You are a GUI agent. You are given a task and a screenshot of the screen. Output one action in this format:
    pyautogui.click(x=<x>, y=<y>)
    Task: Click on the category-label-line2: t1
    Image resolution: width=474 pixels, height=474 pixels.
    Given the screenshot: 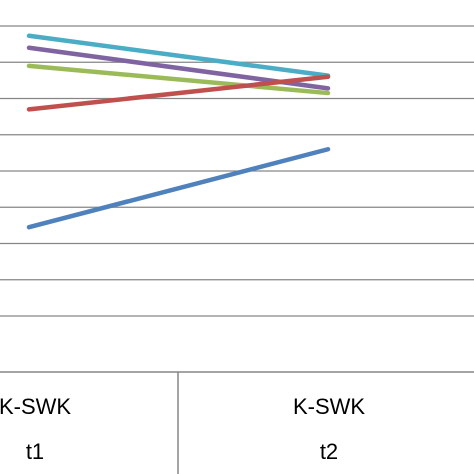 What is the action you would take?
    pyautogui.click(x=35, y=451)
    